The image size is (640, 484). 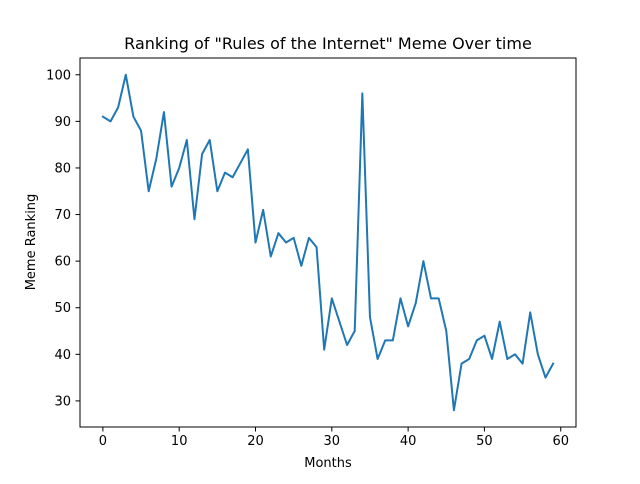 What do you see at coordinates (103, 441) in the screenshot?
I see `x-tick-label: 0` at bounding box center [103, 441].